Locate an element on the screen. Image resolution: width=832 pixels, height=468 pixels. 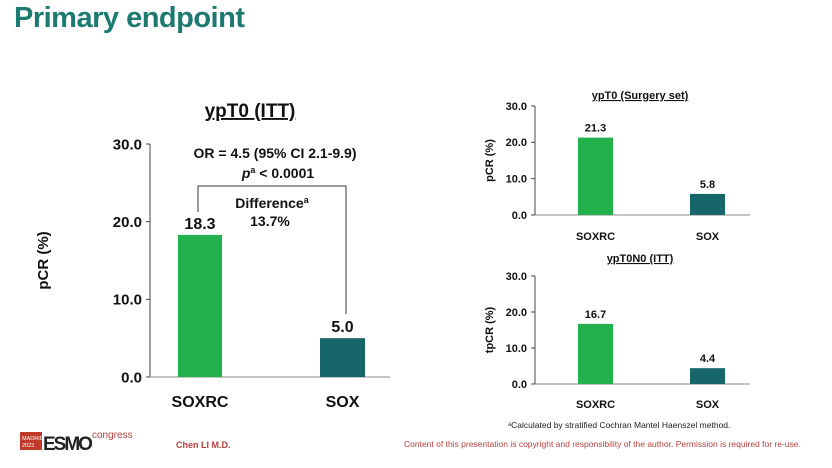
data-label: 18.3 is located at coordinates (199, 224).